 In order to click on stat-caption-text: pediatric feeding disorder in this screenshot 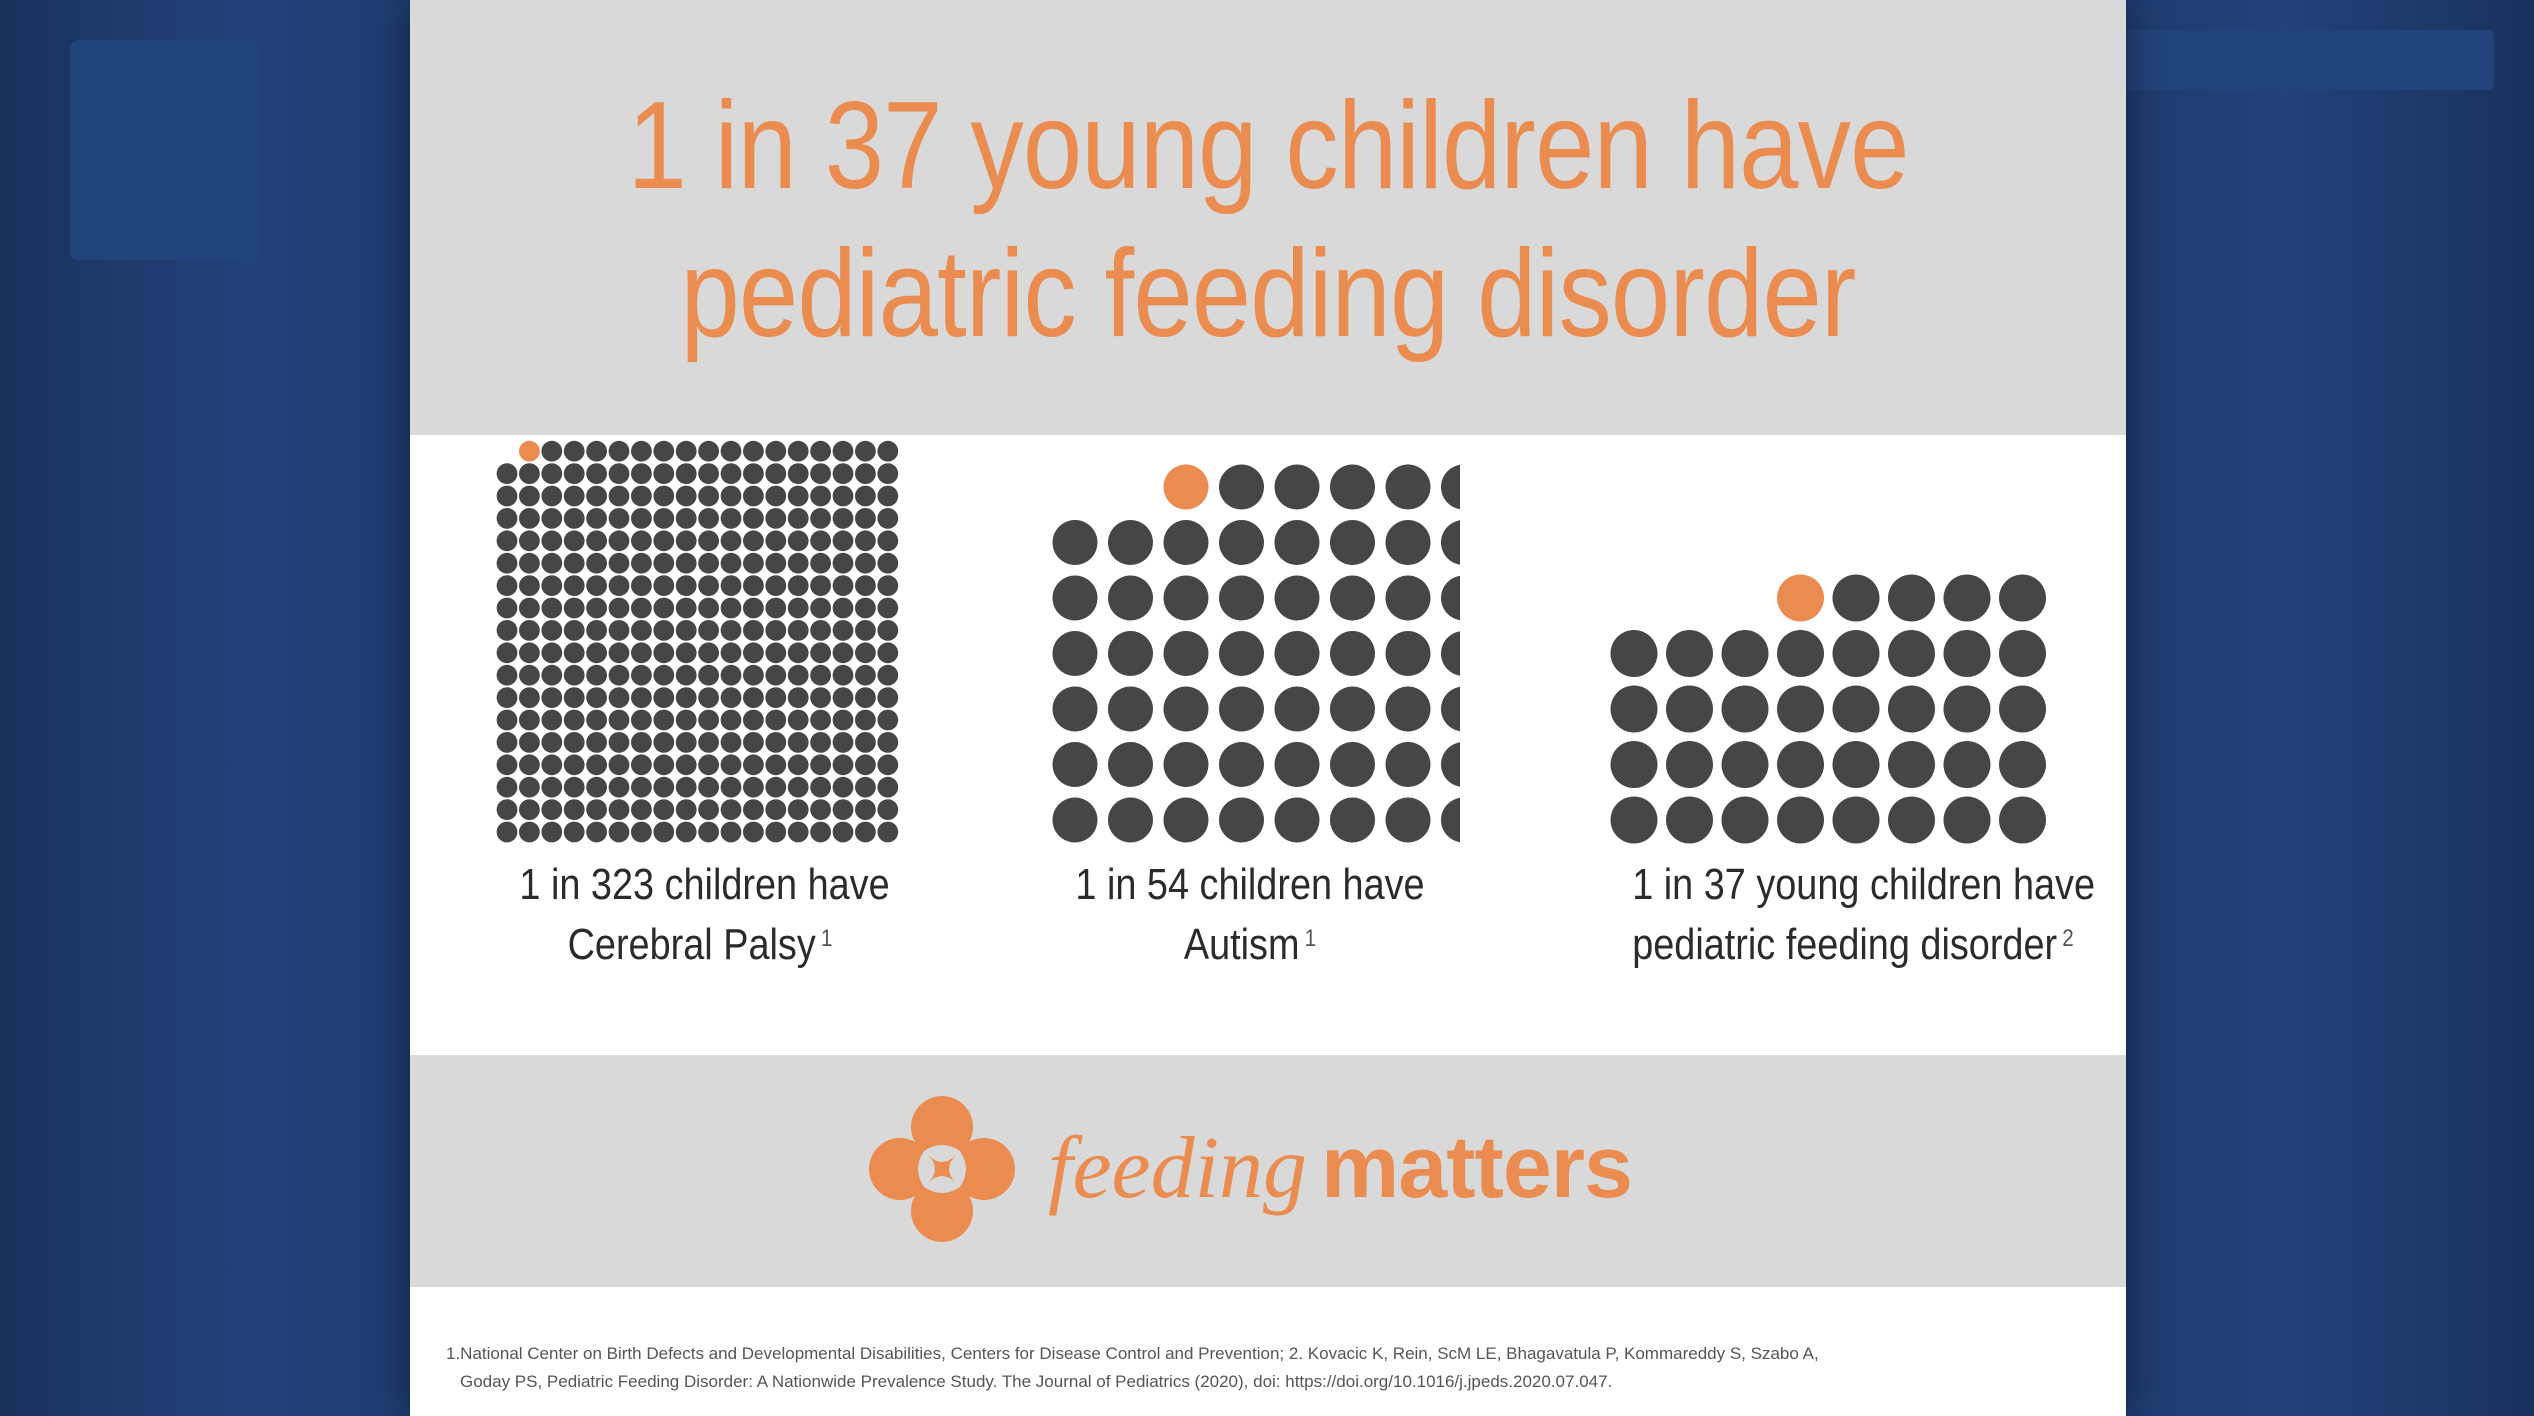, I will do `click(1845, 944)`.